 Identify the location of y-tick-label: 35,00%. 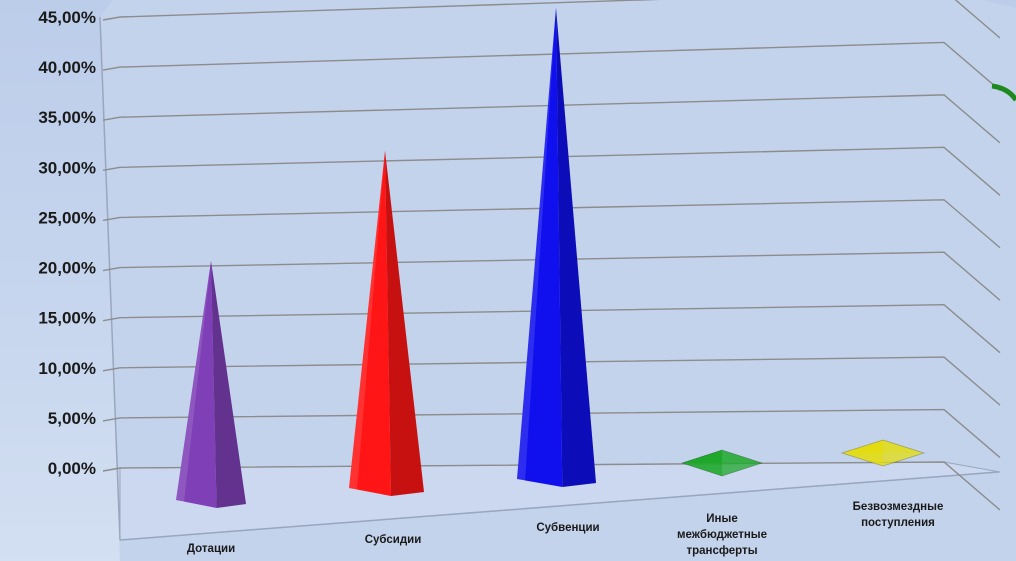
(67, 117).